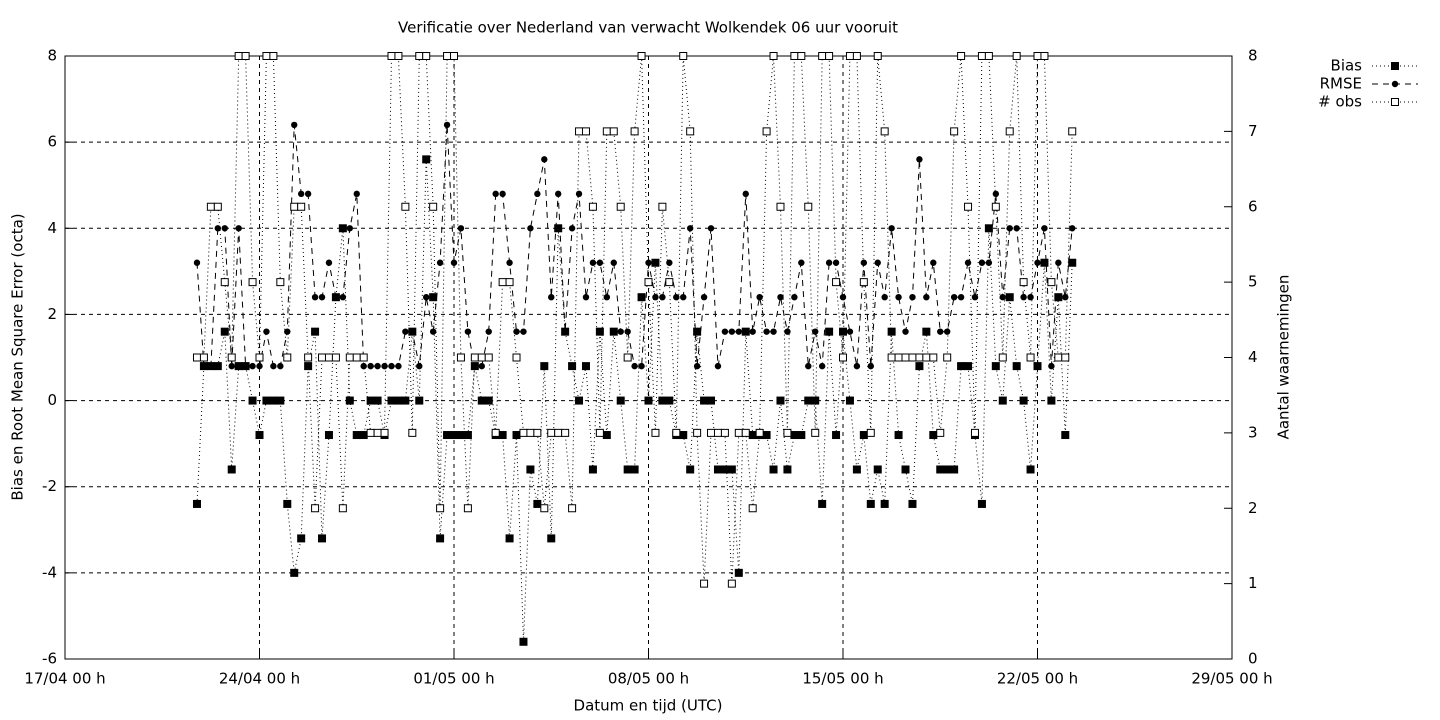  I want to click on y-tick-label: -6, so click(49, 659).